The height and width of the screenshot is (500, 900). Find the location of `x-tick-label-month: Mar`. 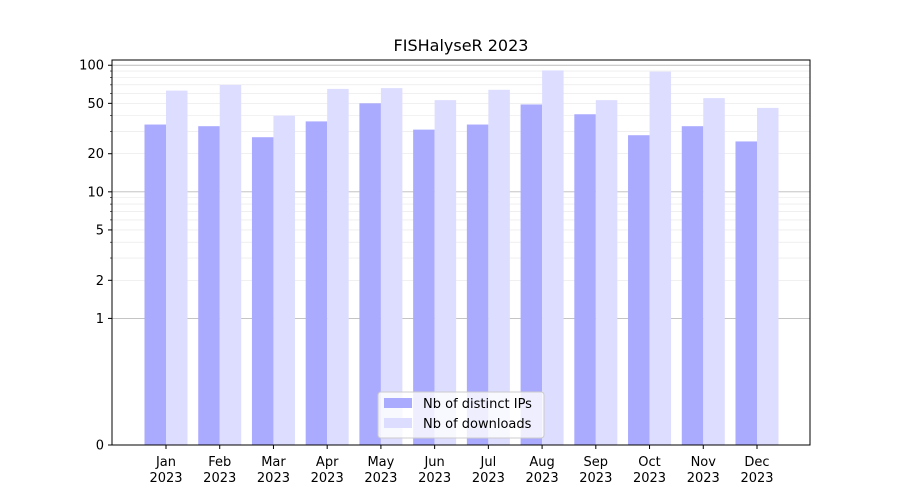

x-tick-label-month: Mar is located at coordinates (273, 462).